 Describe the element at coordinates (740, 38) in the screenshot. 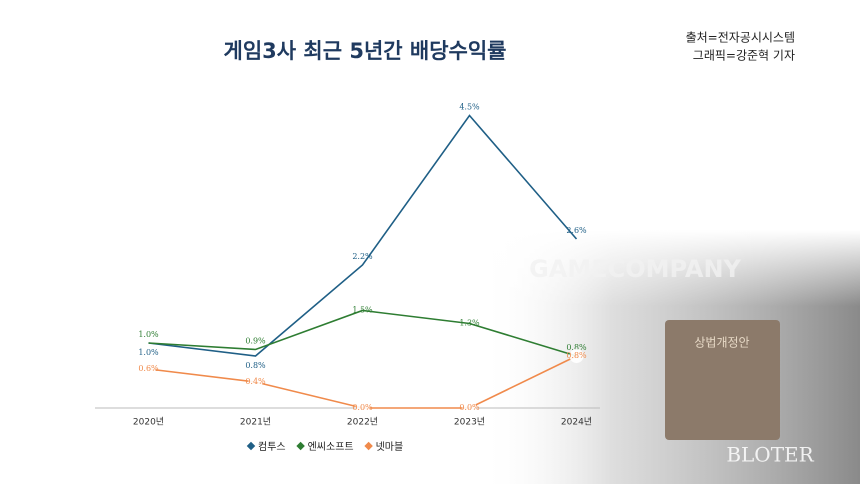

I see `source: 출처=전자공시시스템` at that location.